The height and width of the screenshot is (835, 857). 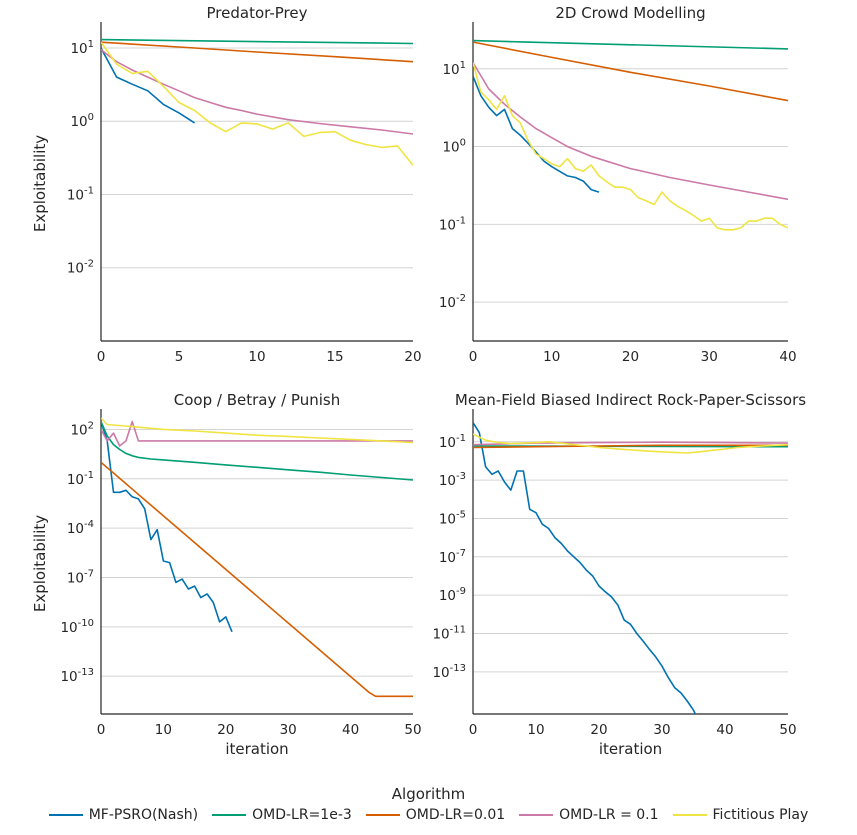 I want to click on legend-label: Fictitious Play, so click(x=760, y=815).